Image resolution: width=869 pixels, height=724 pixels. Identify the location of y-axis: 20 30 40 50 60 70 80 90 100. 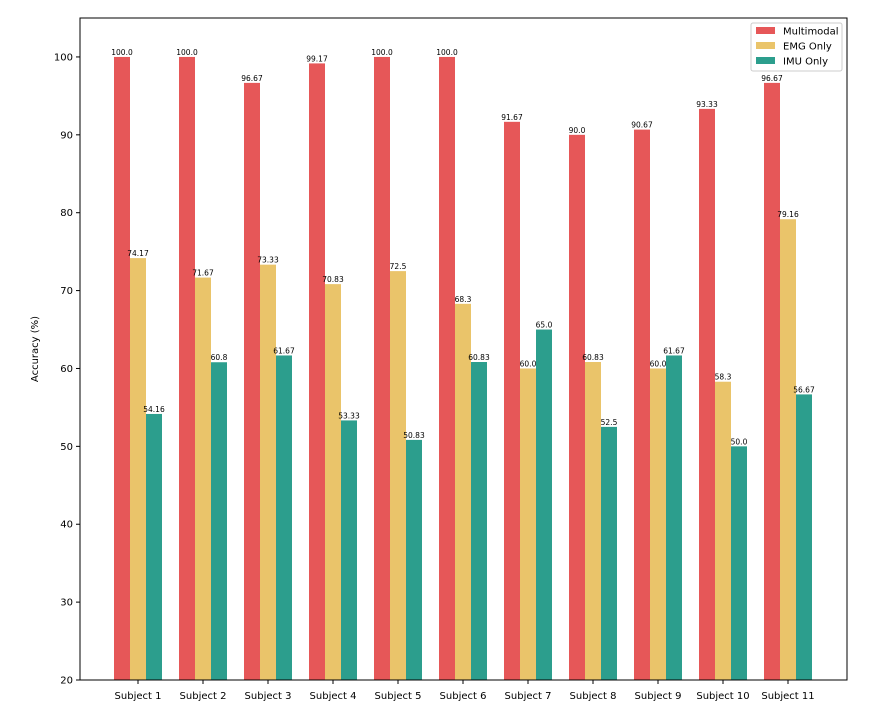
(67, 369).